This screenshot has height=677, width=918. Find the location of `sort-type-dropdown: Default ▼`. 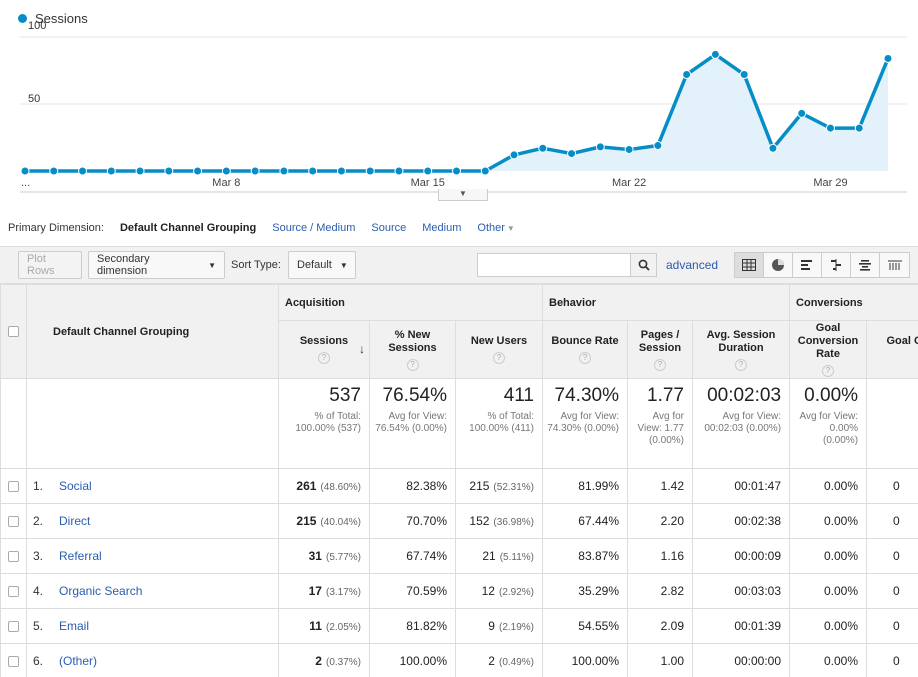

sort-type-dropdown: Default ▼ is located at coordinates (322, 265).